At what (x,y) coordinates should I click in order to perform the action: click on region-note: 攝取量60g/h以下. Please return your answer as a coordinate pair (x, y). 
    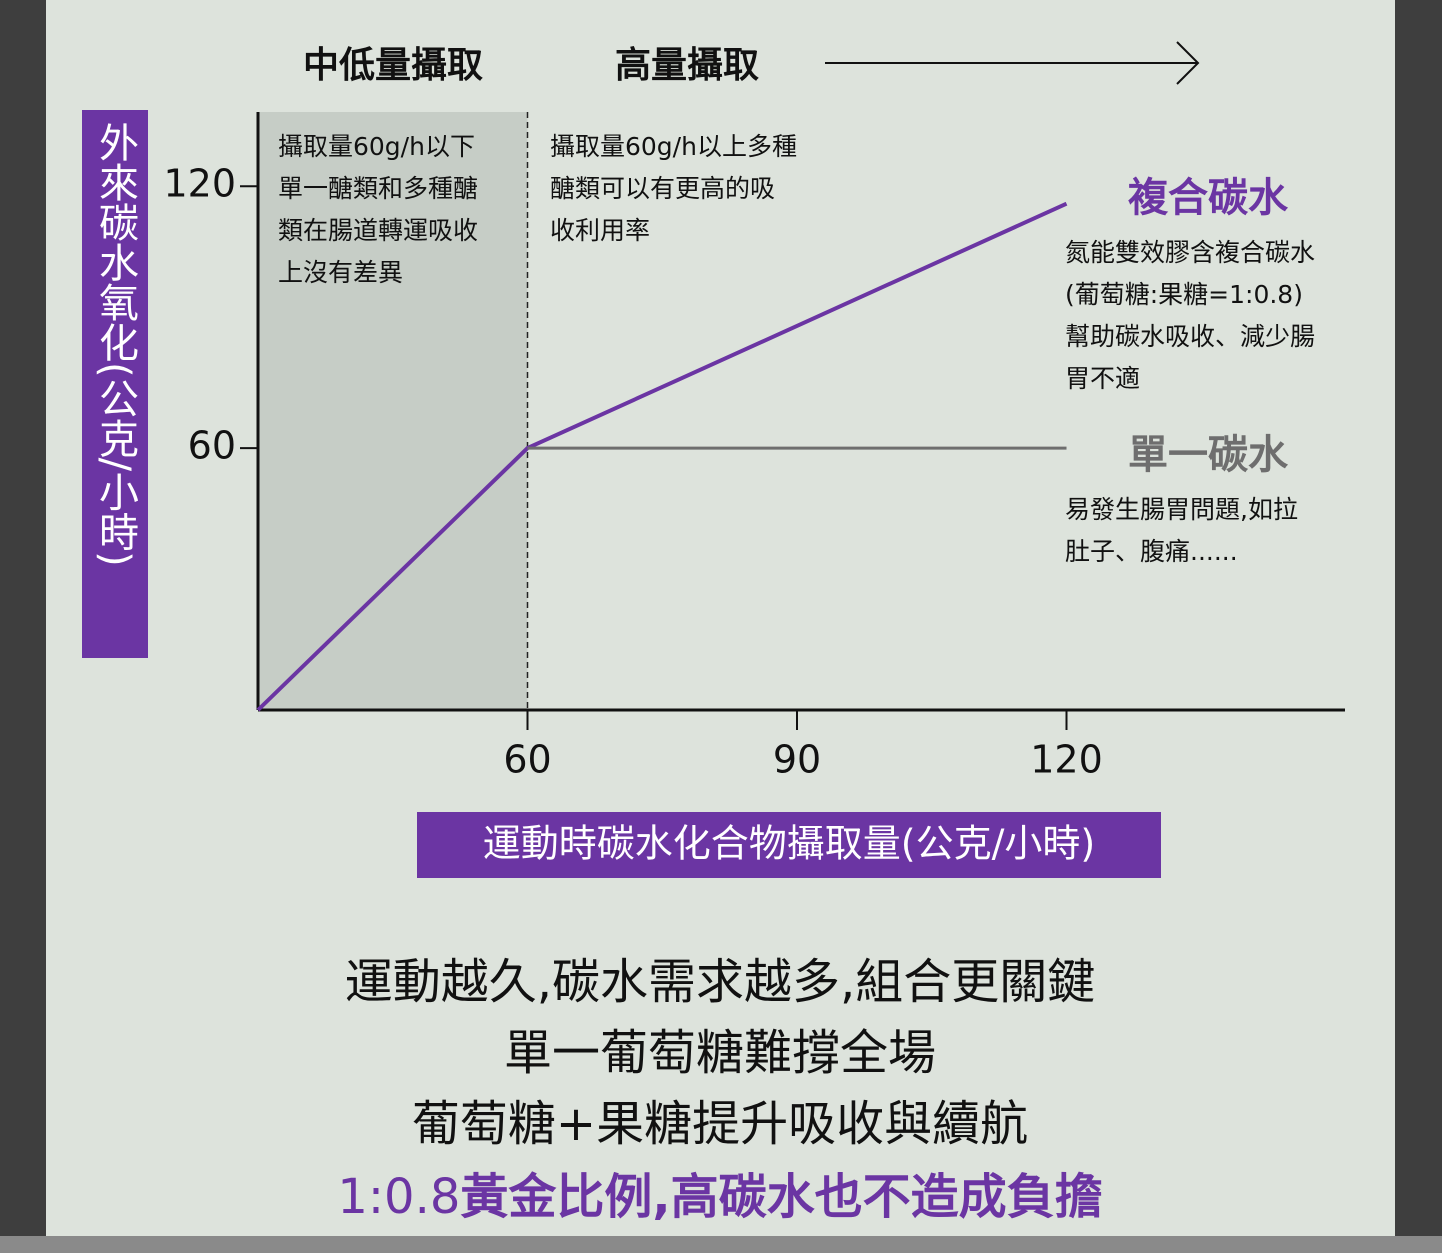
    Looking at the image, I should click on (376, 146).